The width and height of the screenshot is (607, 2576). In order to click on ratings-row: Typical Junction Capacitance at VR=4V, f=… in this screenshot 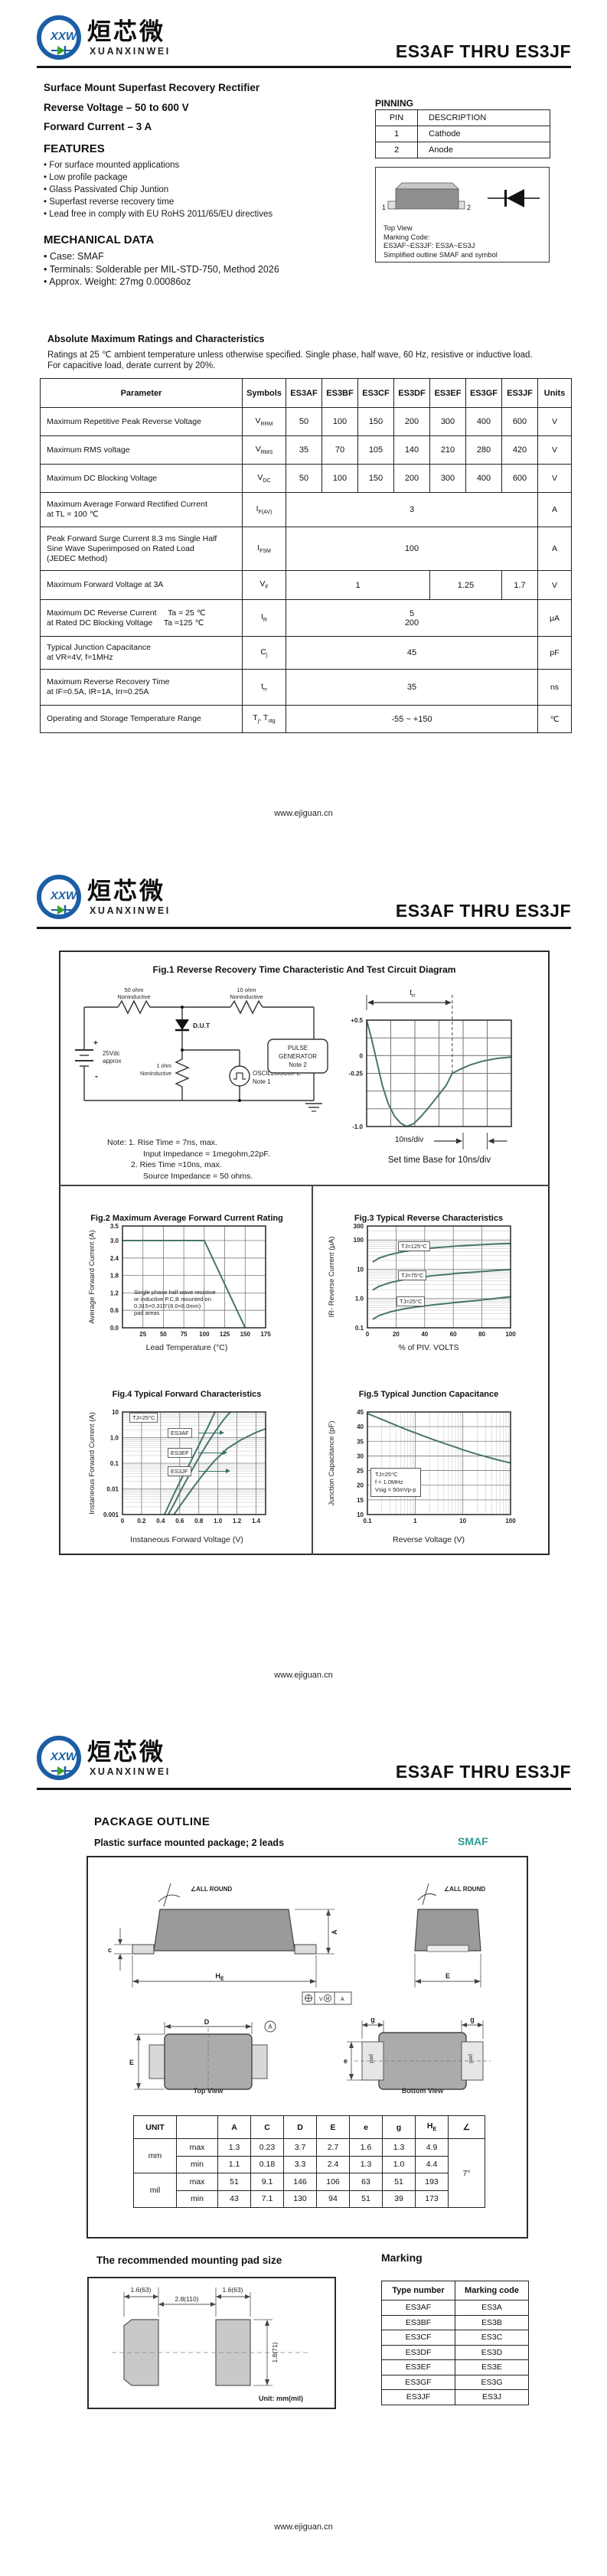, I will do `click(306, 653)`.